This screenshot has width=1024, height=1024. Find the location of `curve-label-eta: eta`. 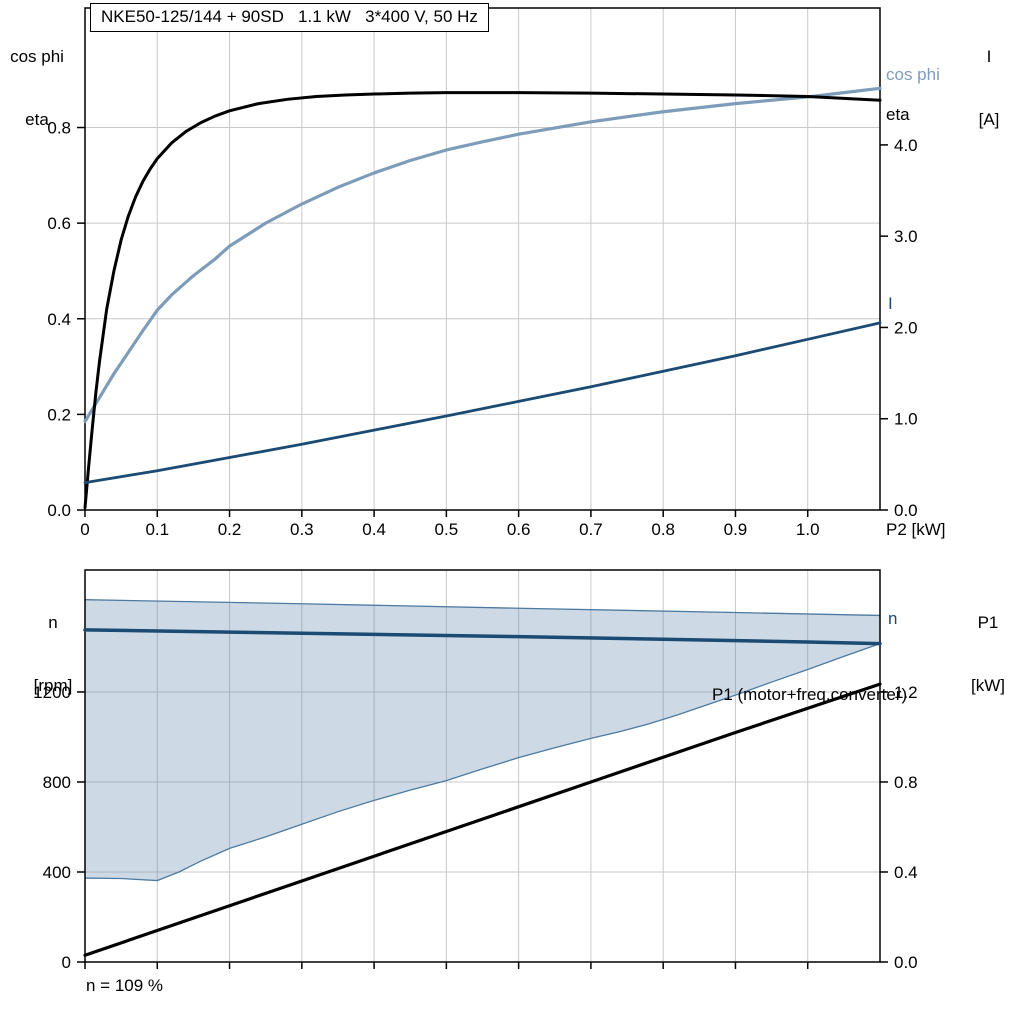

curve-label-eta: eta is located at coordinates (898, 114).